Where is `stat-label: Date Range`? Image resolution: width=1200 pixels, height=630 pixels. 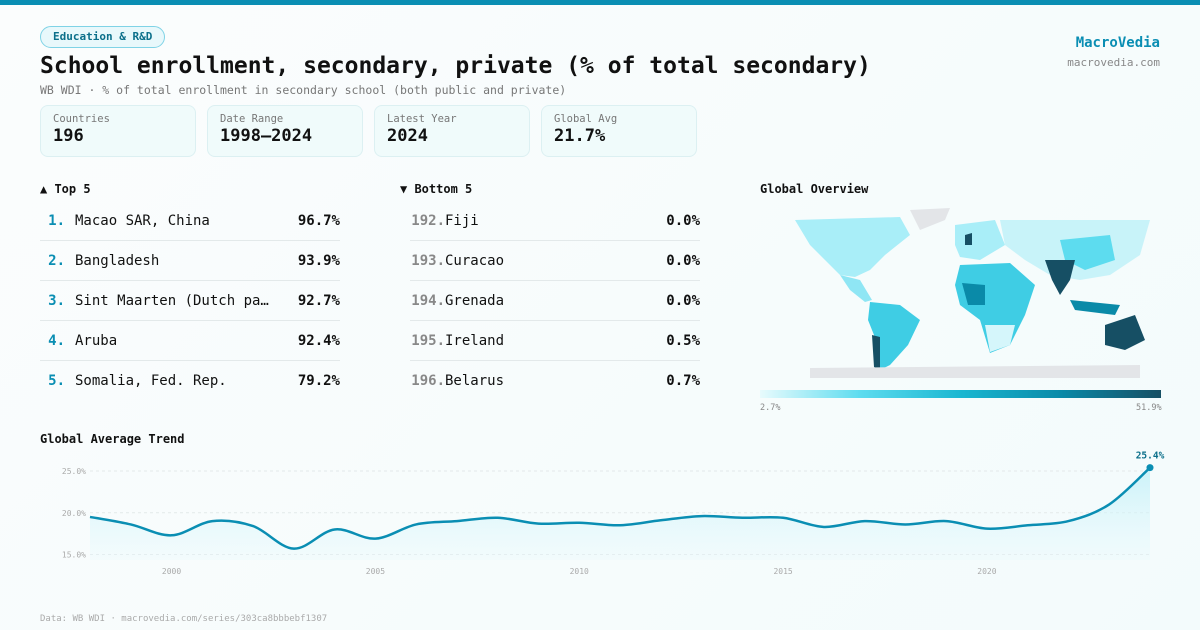
stat-label: Date Range is located at coordinates (252, 119).